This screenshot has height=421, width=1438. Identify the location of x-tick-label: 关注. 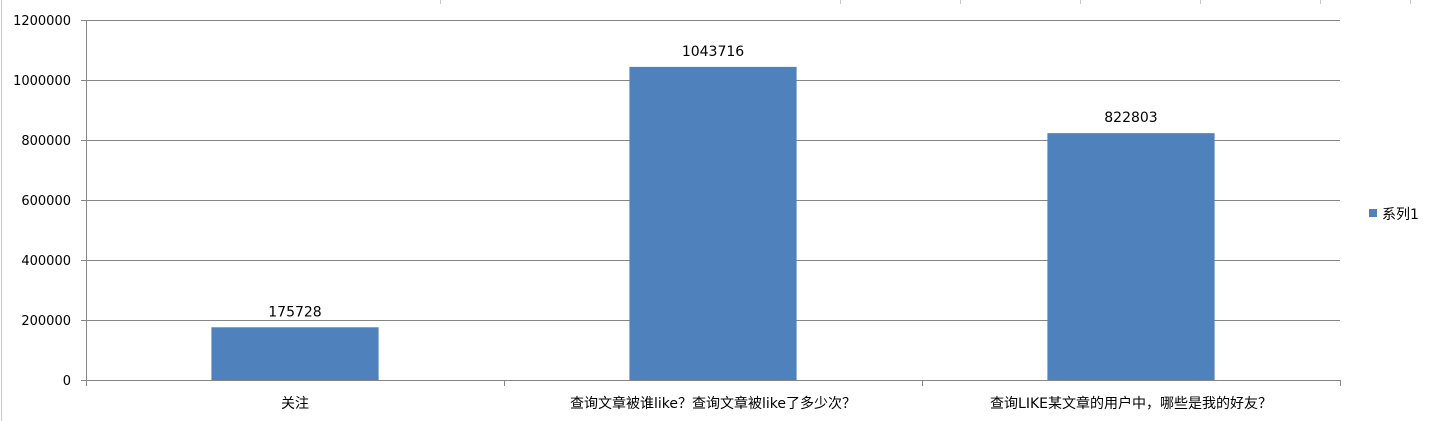
(295, 404).